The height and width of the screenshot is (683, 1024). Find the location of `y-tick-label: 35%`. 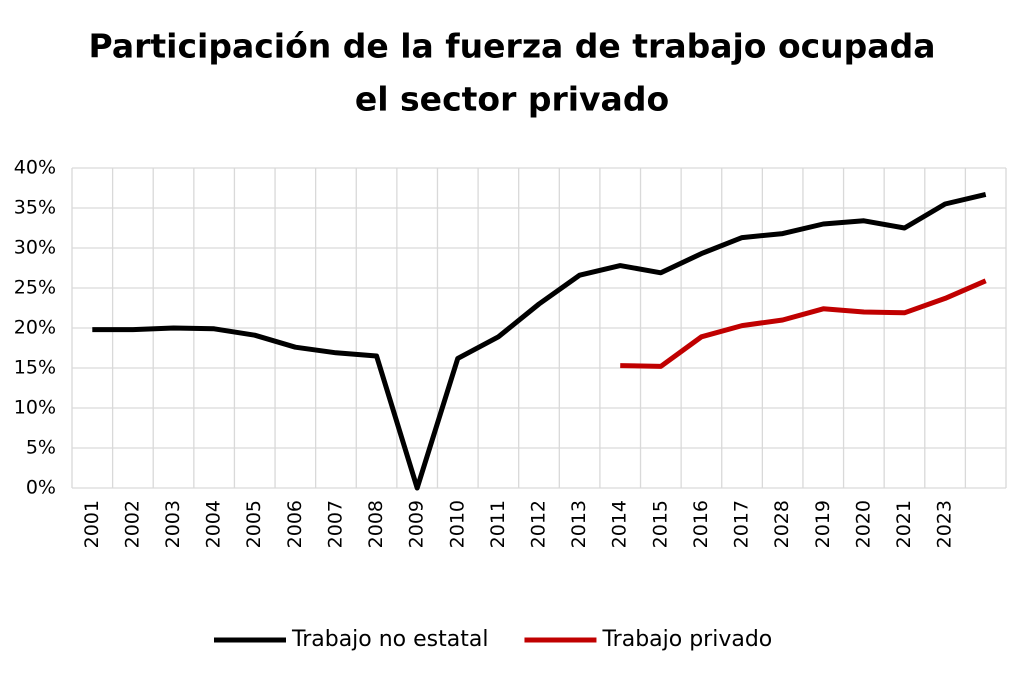

y-tick-label: 35% is located at coordinates (35, 208).